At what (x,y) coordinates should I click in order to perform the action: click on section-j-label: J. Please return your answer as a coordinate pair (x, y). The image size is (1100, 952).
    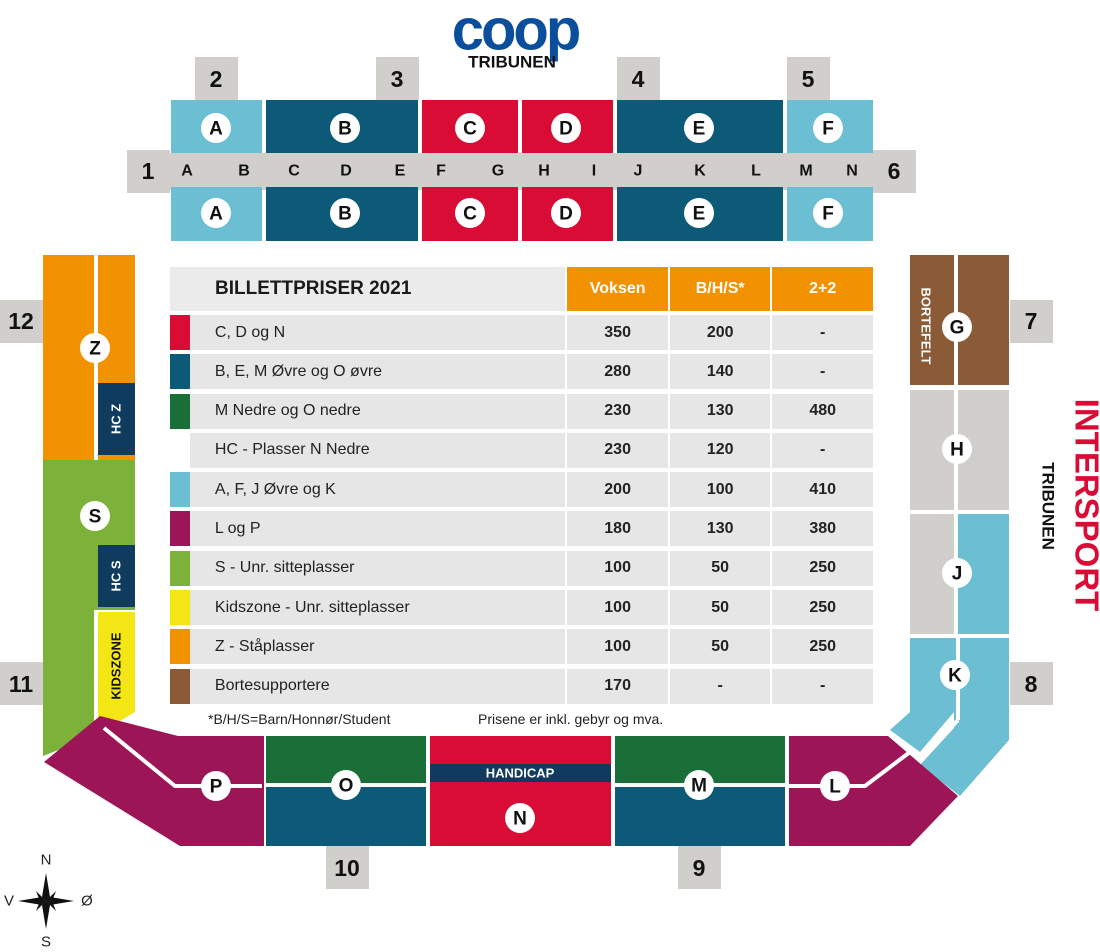
    Looking at the image, I should click on (957, 574).